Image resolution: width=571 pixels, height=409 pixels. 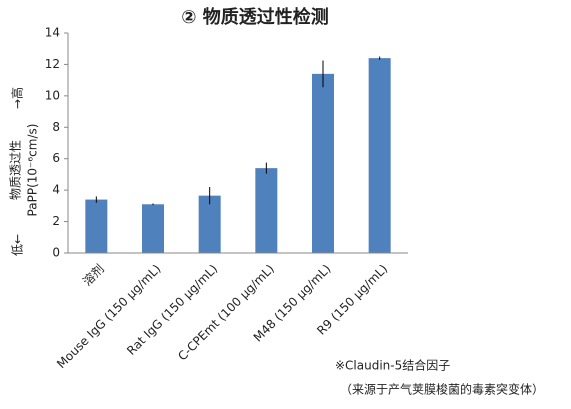 I want to click on x-tick-label: 溶剂, so click(x=93, y=275).